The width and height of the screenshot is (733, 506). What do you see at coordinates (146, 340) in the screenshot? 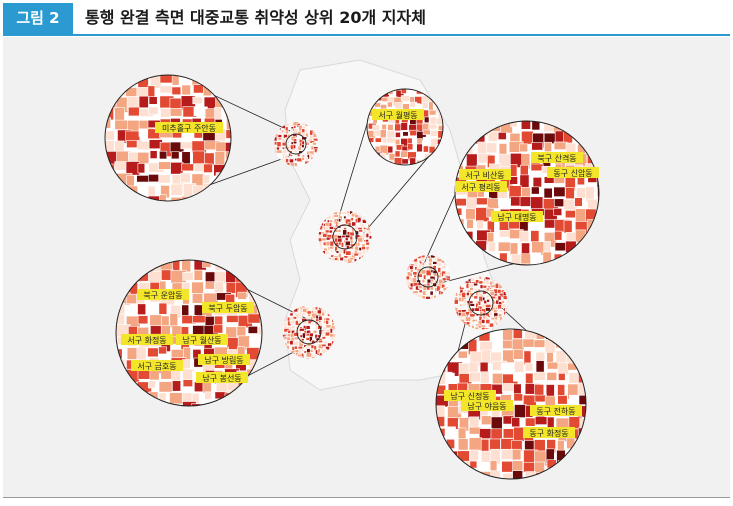
I see `district-label: 서구 화정동` at bounding box center [146, 340].